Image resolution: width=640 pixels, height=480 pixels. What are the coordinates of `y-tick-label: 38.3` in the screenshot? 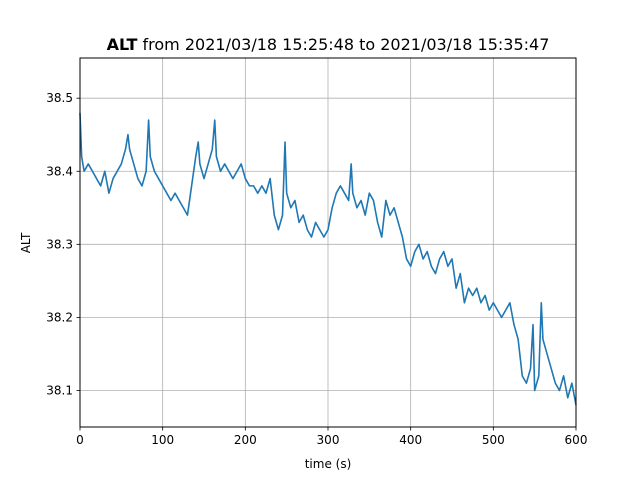 It's located at (59, 244).